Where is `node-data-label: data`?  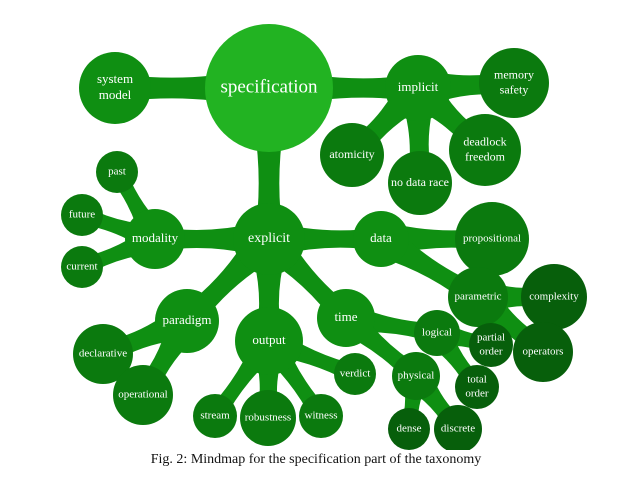 node-data-label: data is located at coordinates (381, 237).